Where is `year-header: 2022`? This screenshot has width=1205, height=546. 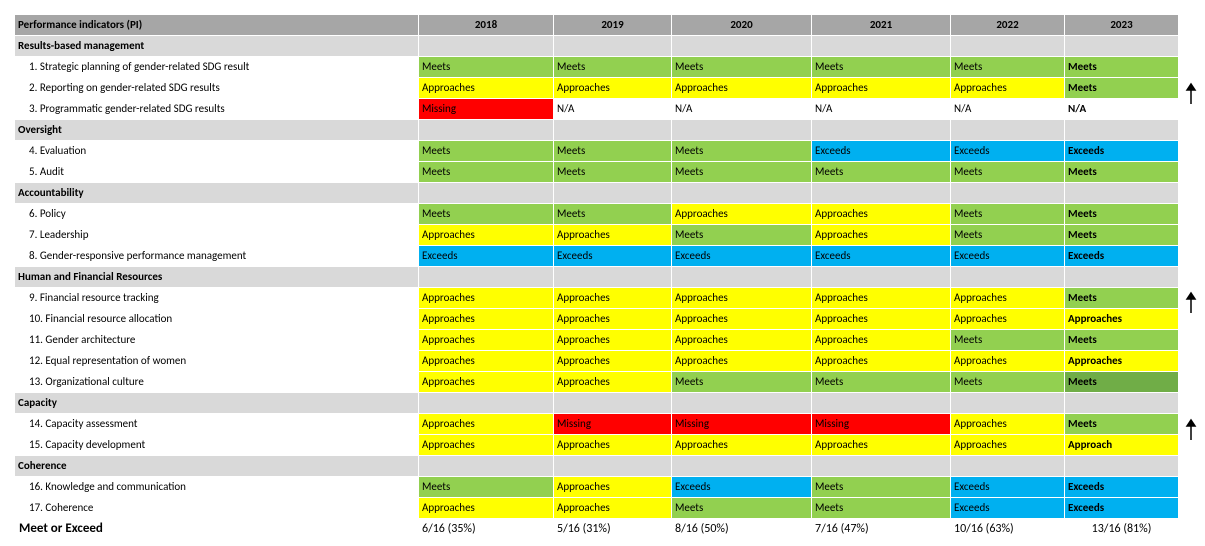 year-header: 2022 is located at coordinates (1007, 25).